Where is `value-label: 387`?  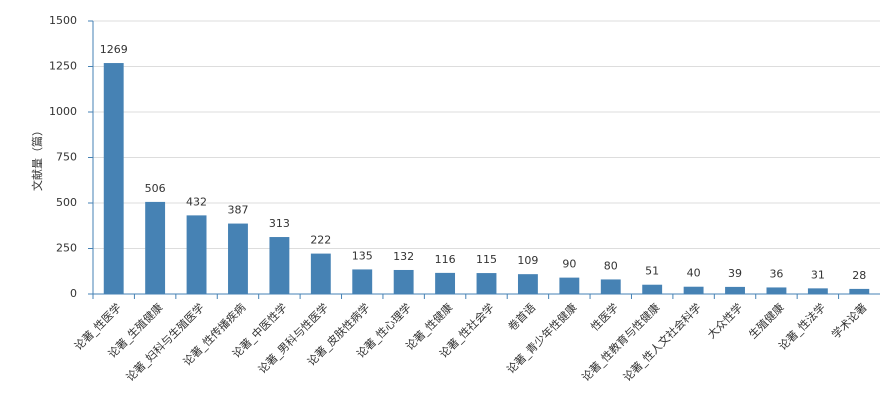
value-label: 387 is located at coordinates (237, 210).